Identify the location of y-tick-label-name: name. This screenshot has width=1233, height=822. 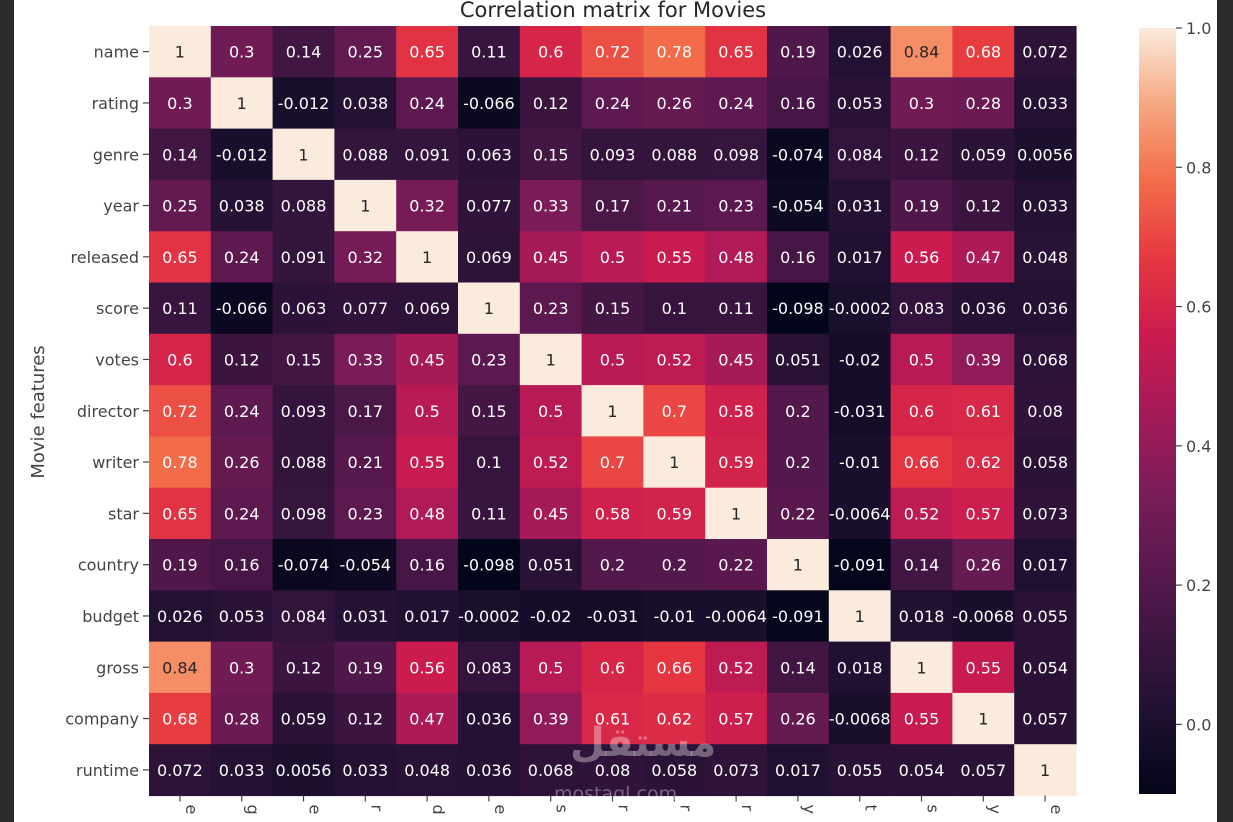
(116, 52).